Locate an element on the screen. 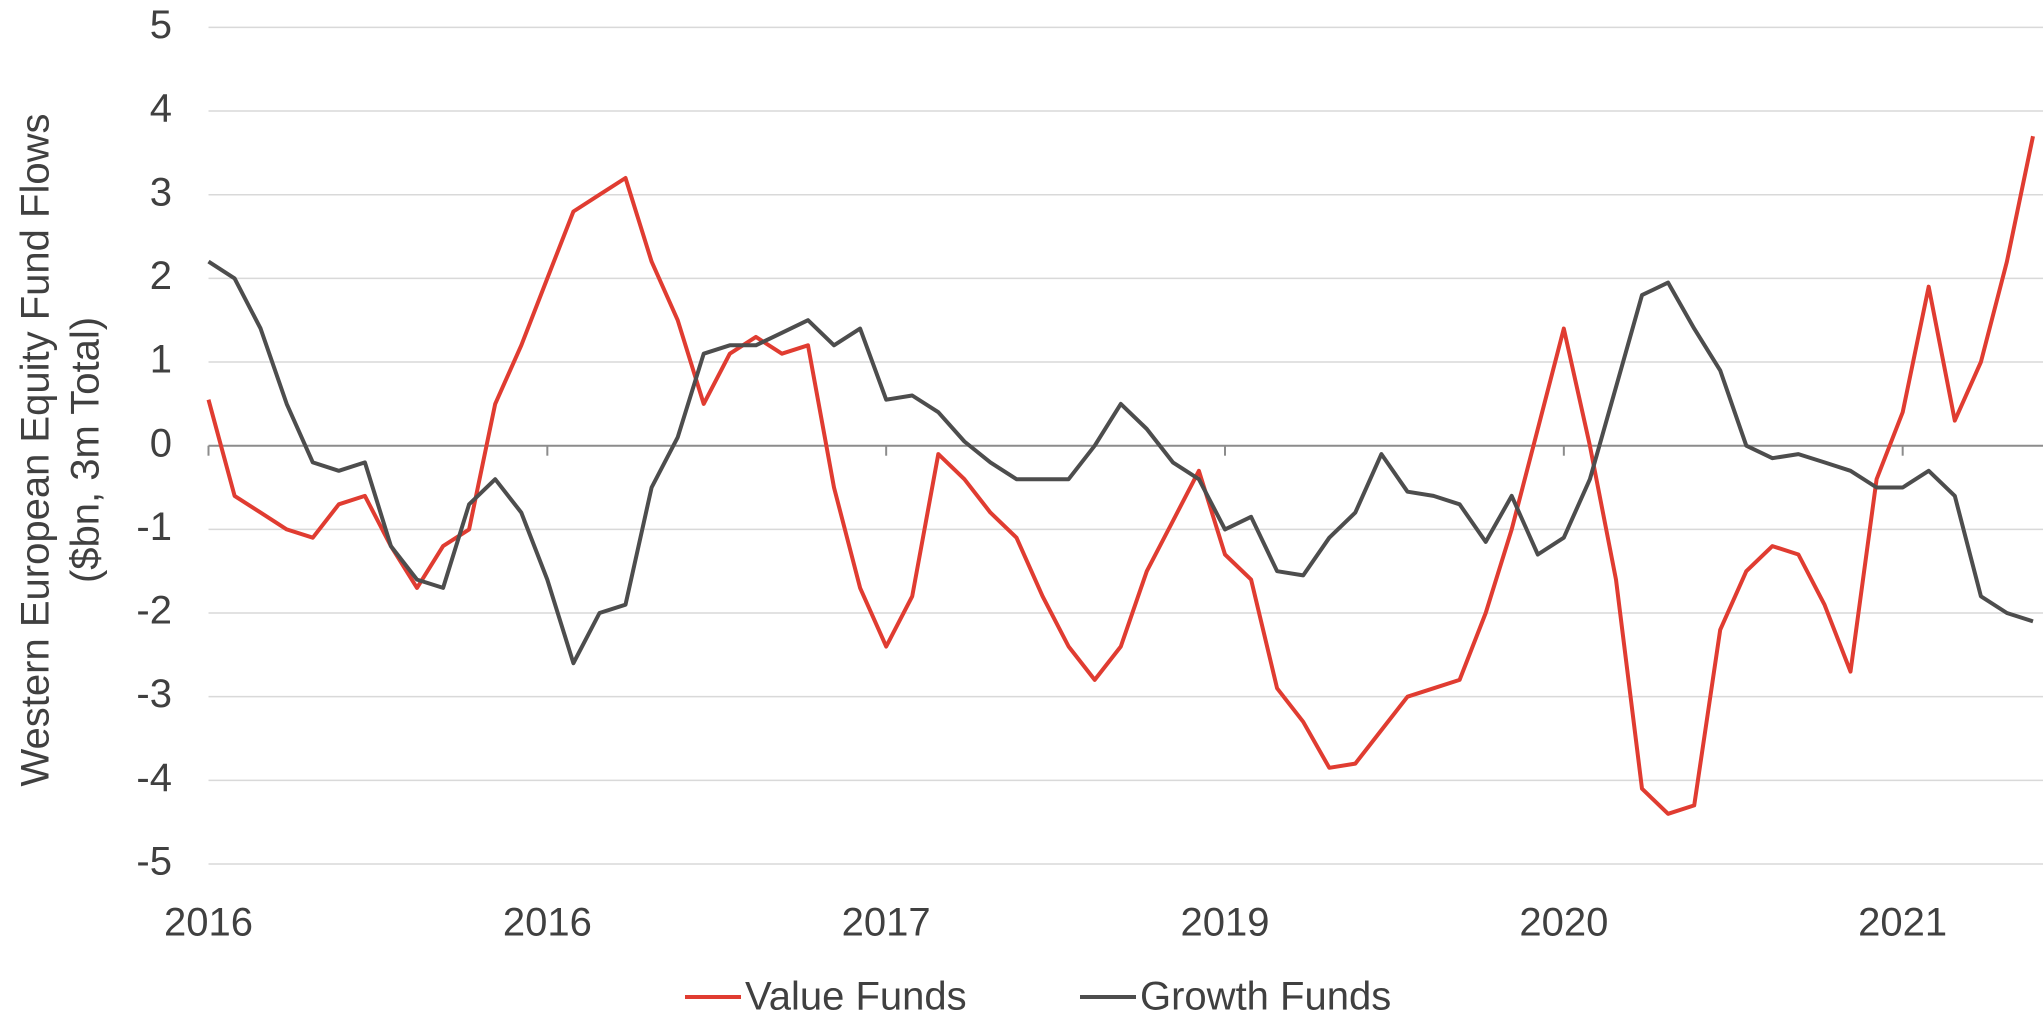 This screenshot has height=1020, width=2043. y-tick-label: 1 is located at coordinates (161, 360).